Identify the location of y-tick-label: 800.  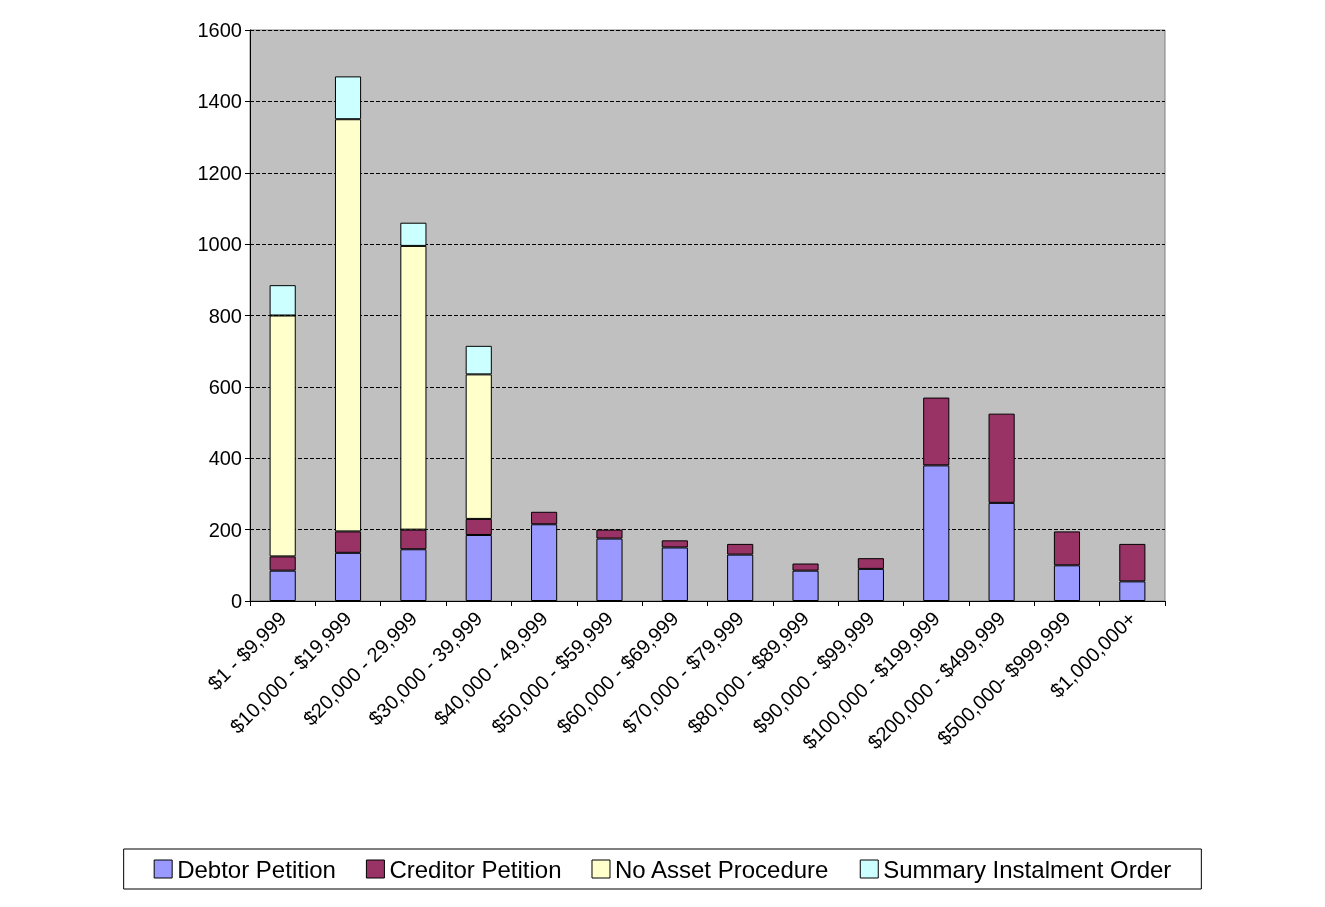
(225, 315).